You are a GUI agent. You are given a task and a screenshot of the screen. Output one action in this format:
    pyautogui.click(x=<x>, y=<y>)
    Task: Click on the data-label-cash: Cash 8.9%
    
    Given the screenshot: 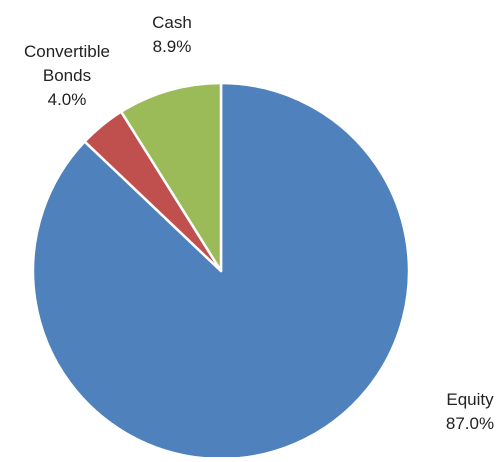 What is the action you would take?
    pyautogui.click(x=172, y=34)
    